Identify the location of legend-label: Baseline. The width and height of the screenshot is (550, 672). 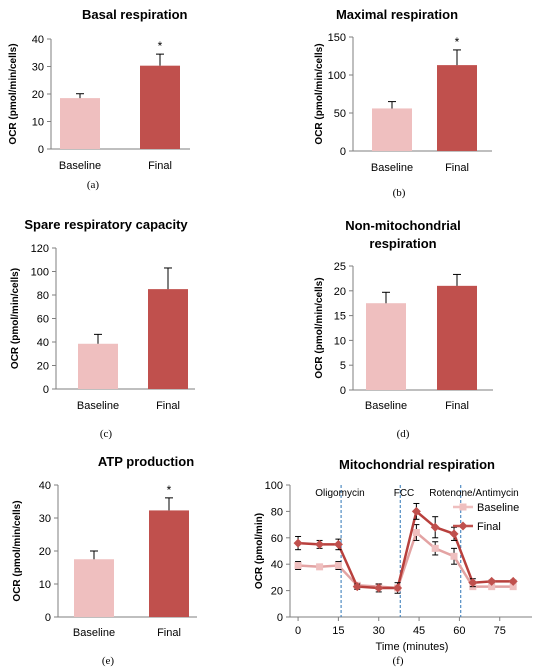
(498, 508).